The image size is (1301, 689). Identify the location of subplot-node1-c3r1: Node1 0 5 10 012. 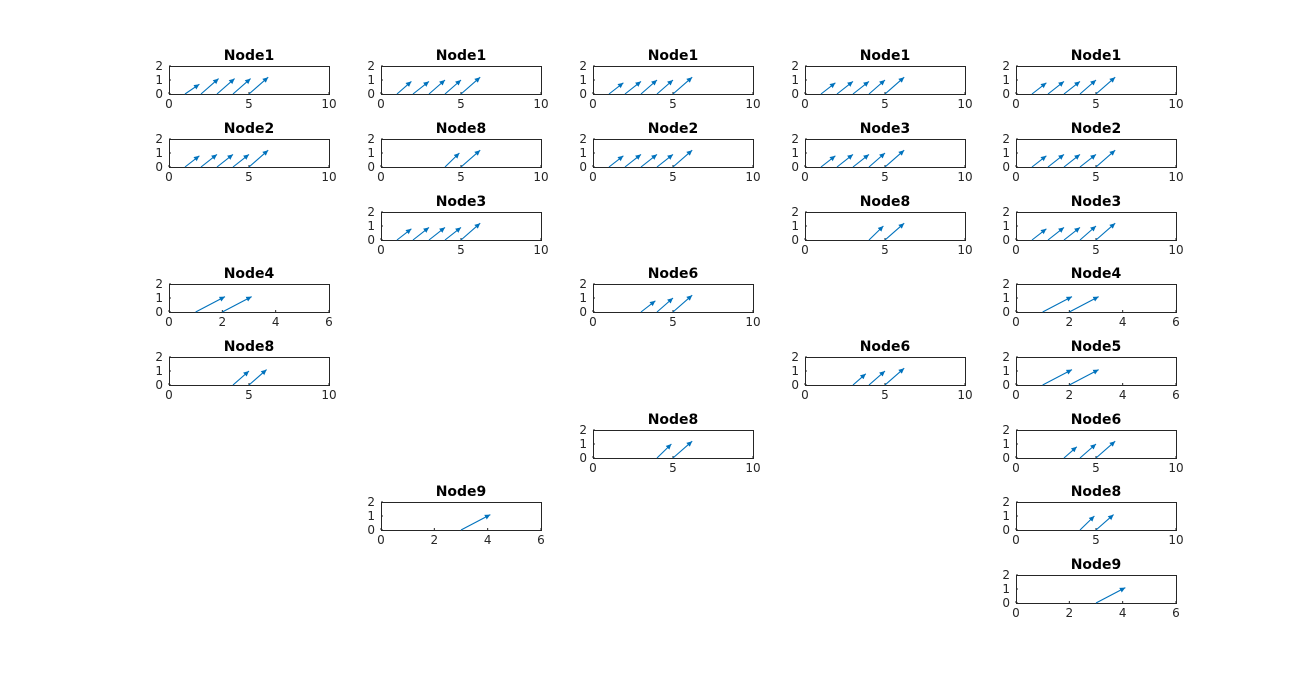
(669, 79).